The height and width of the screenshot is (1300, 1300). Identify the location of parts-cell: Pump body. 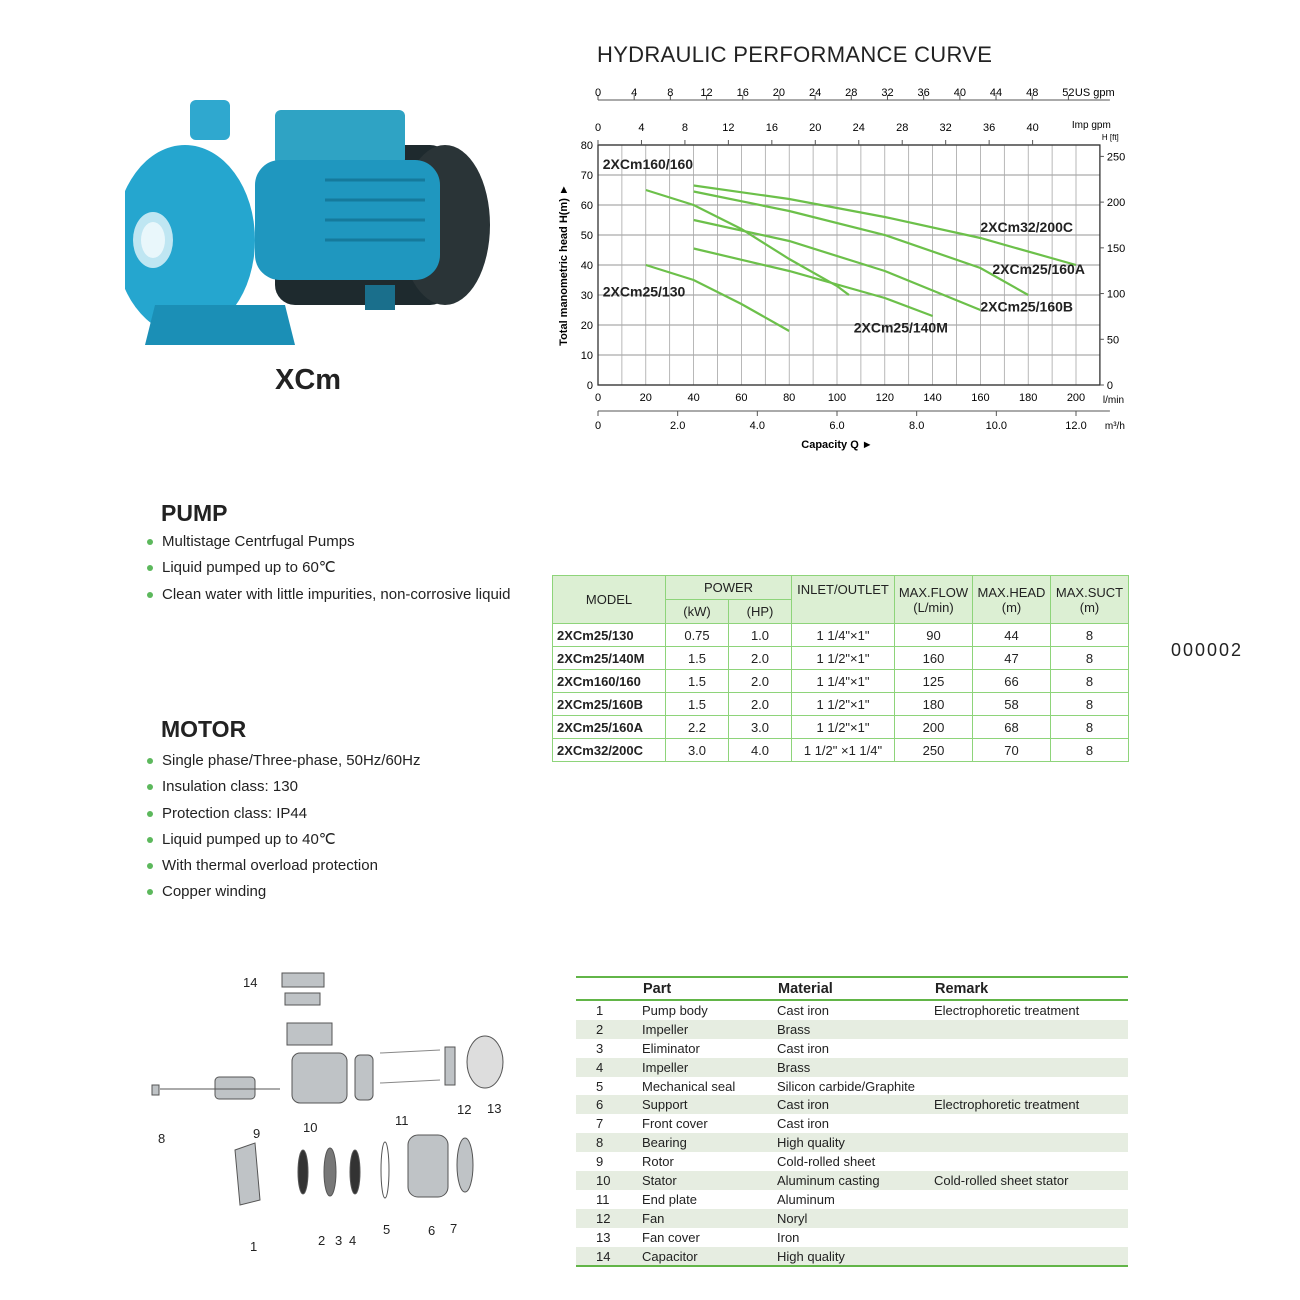
(675, 1010).